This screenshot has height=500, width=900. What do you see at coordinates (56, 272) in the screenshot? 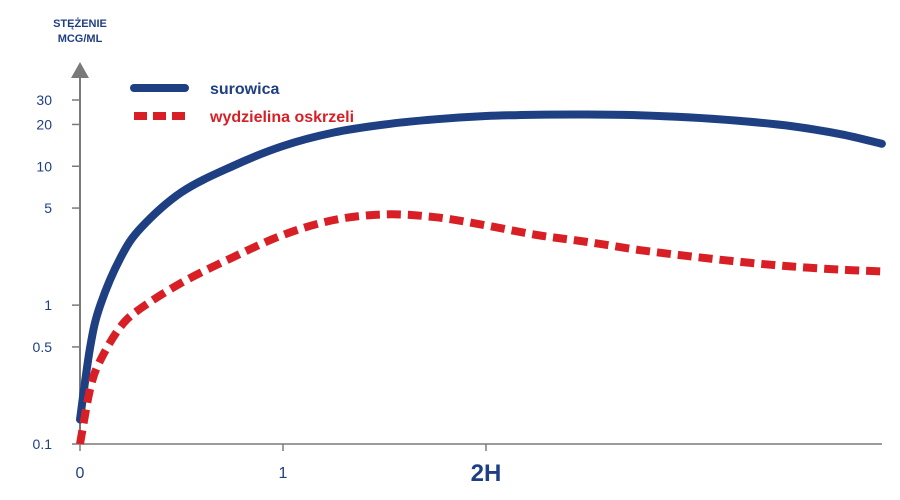
I see `y-ticks: 0.1 0.5 1 5 10 20 30` at bounding box center [56, 272].